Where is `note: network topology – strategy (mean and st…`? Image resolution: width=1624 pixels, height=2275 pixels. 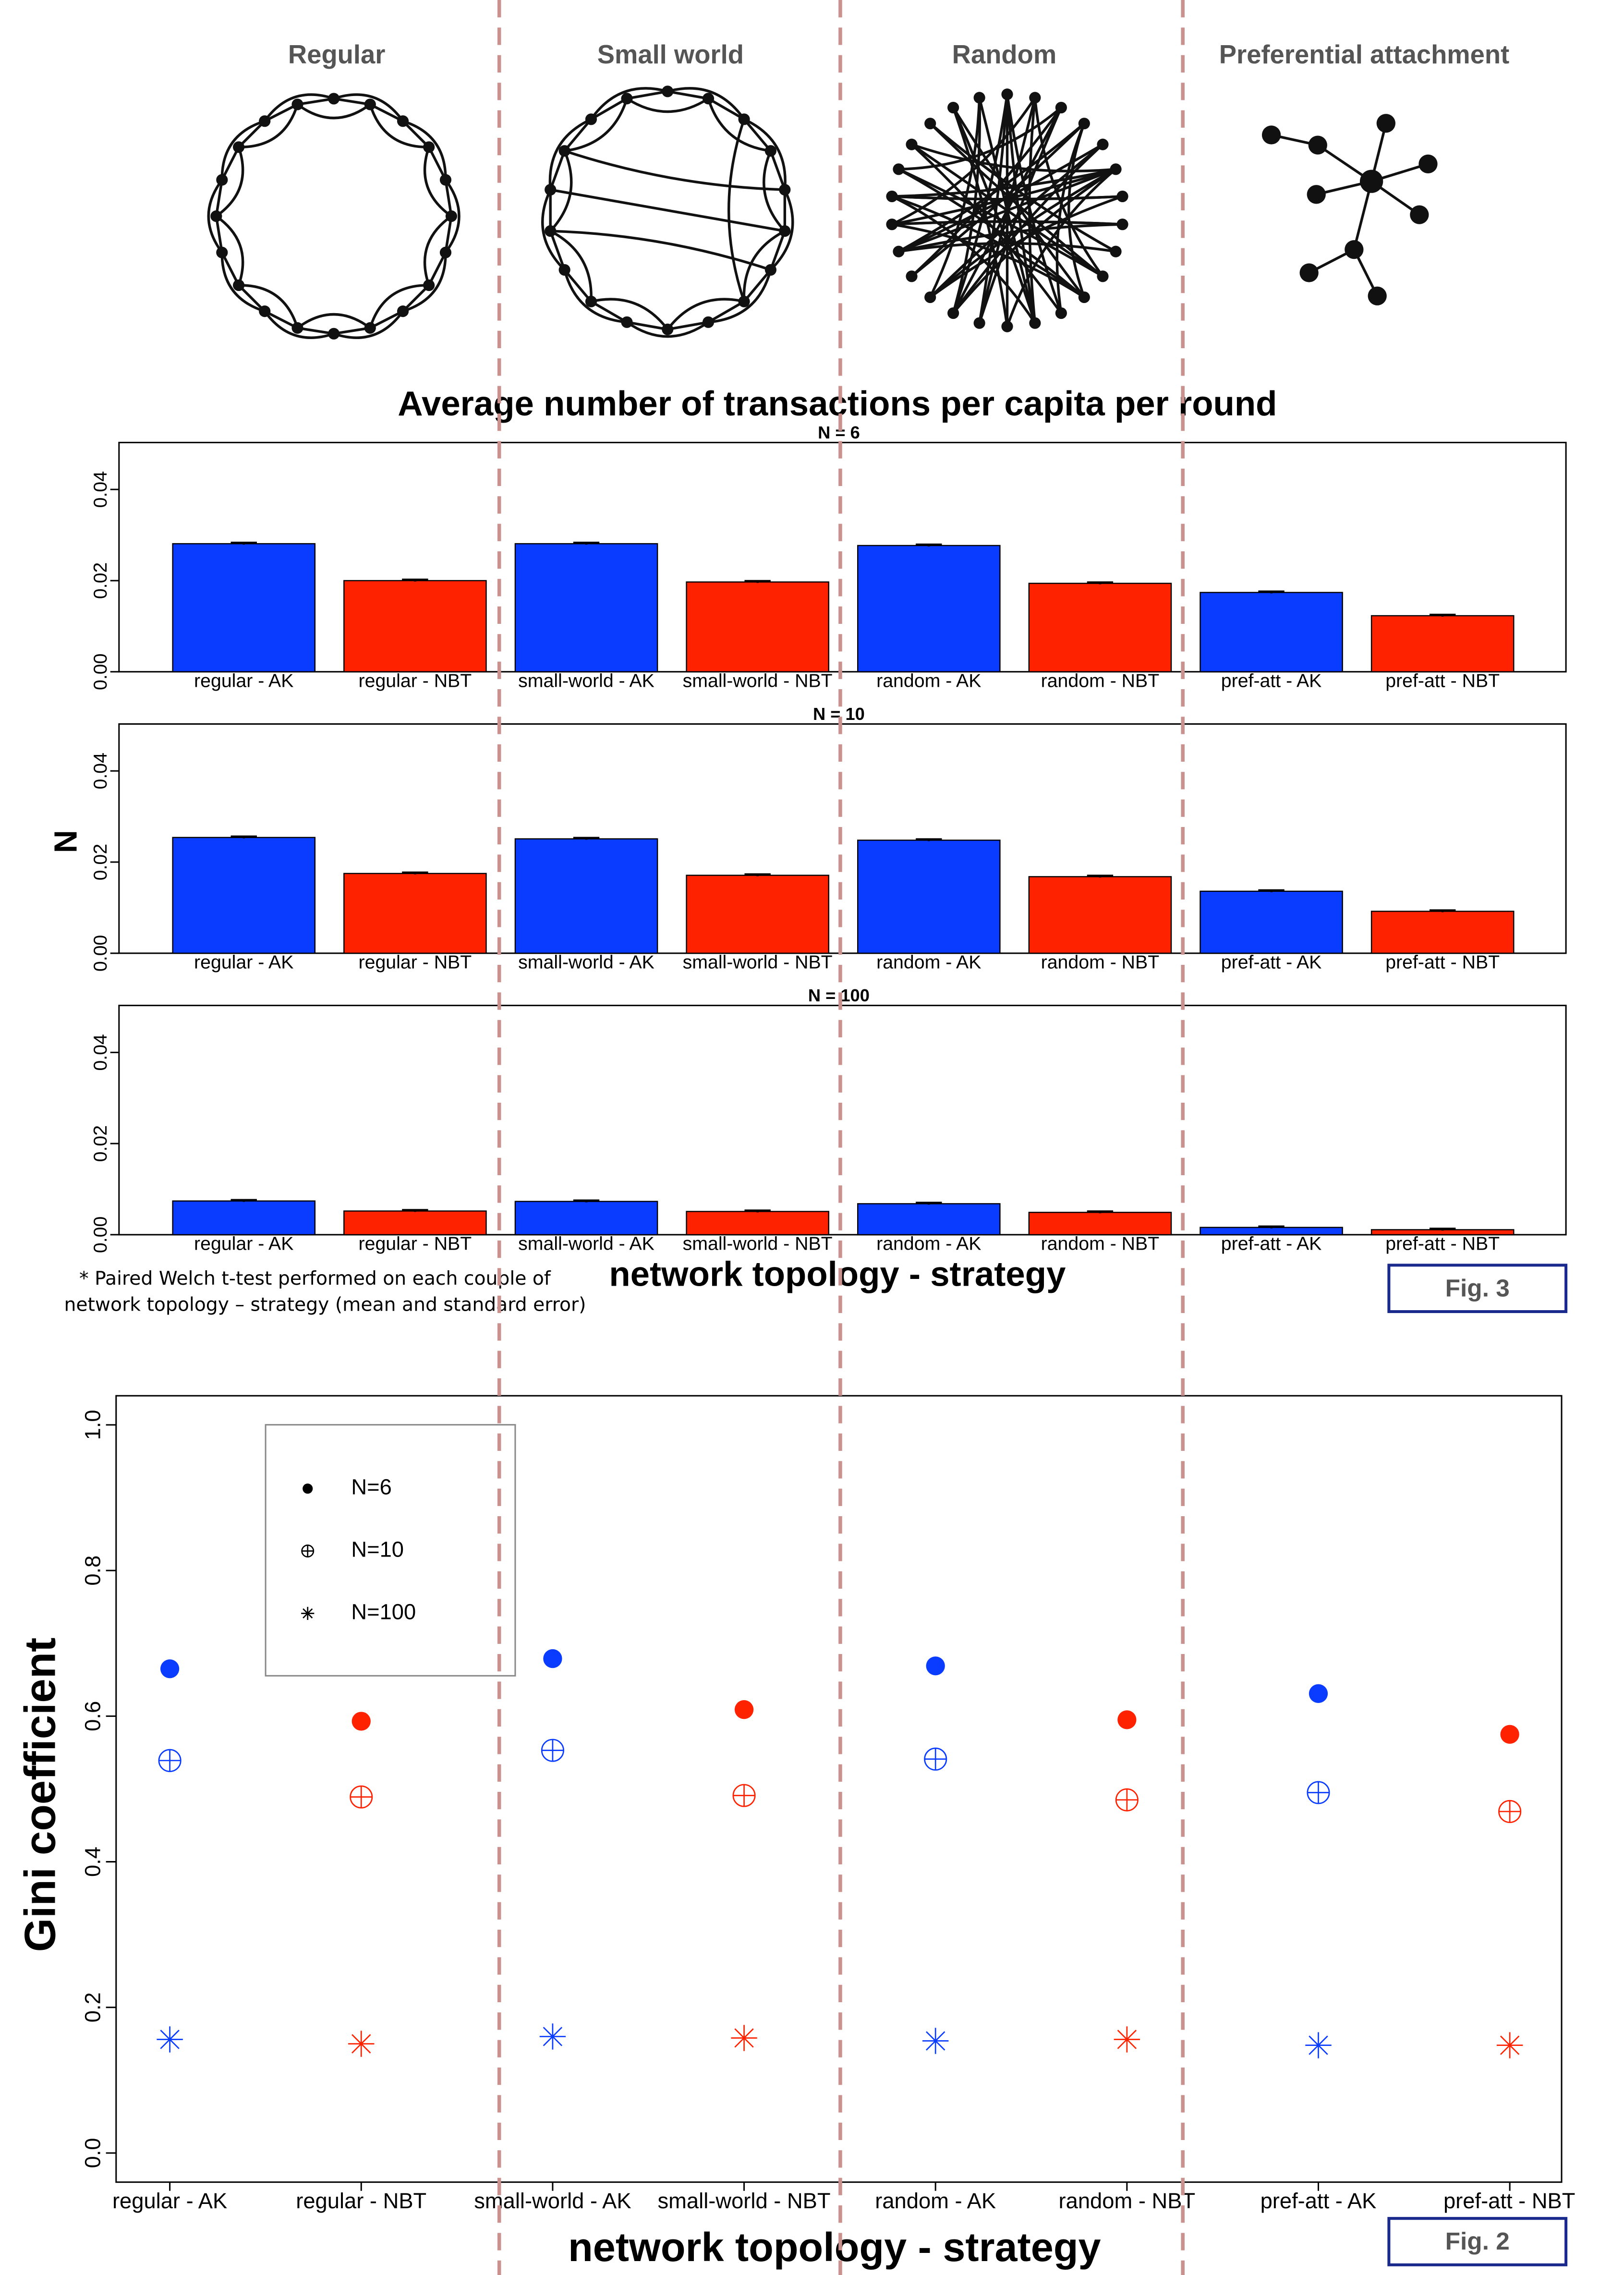 note: network topology – strategy (mean and st… is located at coordinates (325, 1304).